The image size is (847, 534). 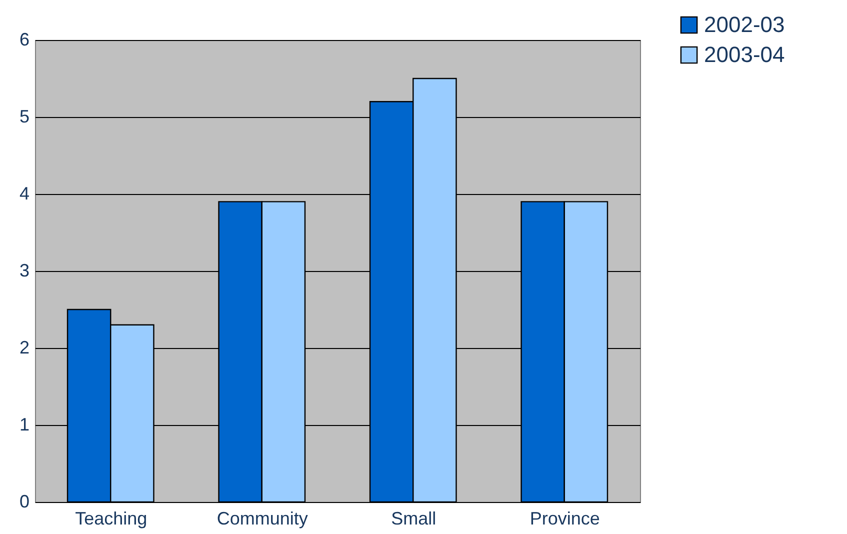 What do you see at coordinates (24, 116) in the screenshot?
I see `y-tick-label: 5` at bounding box center [24, 116].